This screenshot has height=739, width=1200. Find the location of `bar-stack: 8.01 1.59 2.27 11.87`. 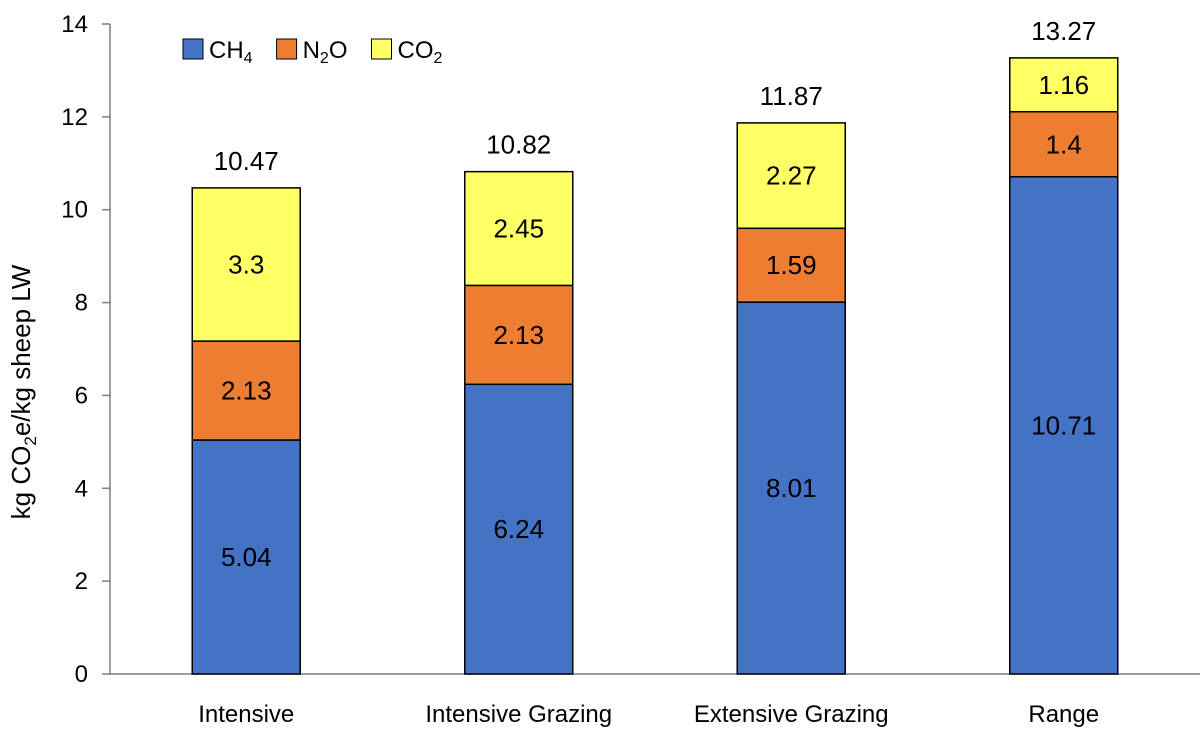

bar-stack: 8.01 1.59 2.27 11.87 is located at coordinates (791, 378).